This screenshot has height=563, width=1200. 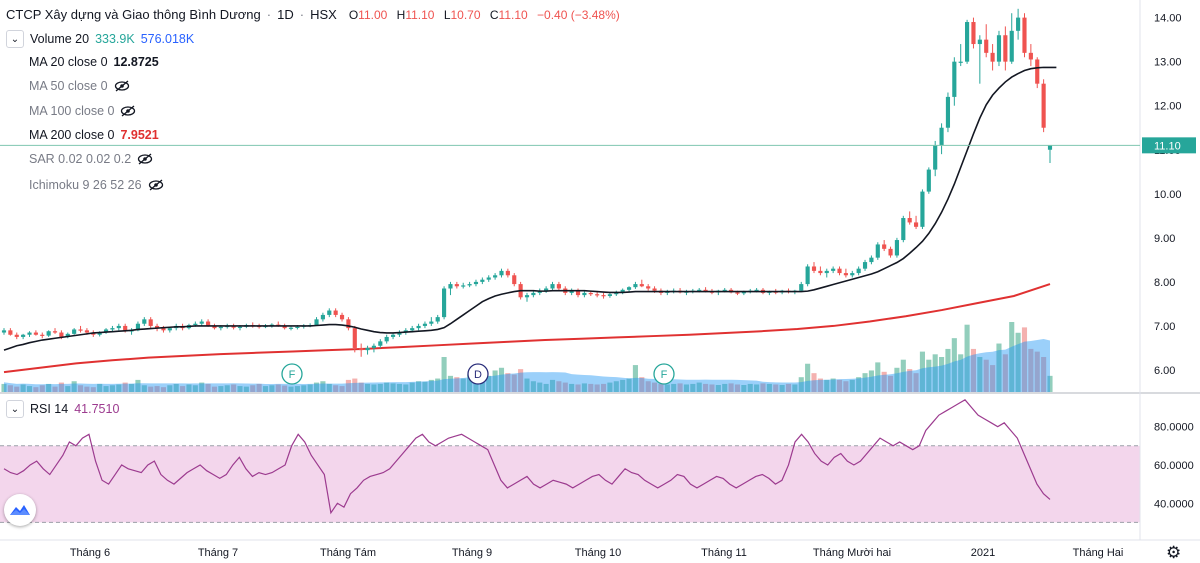 I want to click on ichimoku-legend: Ichimoku 9 26 52 26, so click(x=96, y=185).